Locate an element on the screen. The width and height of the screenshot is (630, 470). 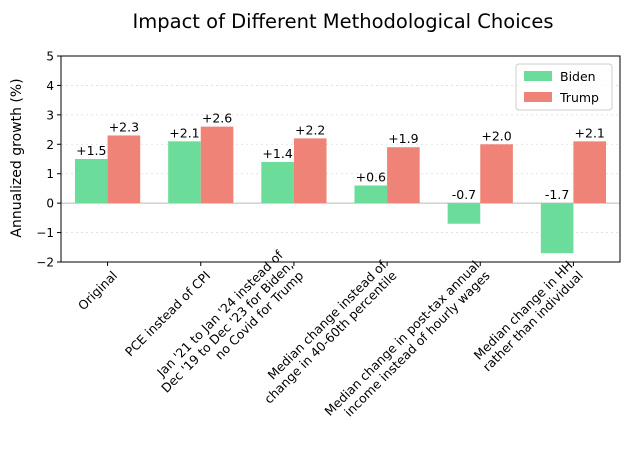
x-tick-label: Original is located at coordinates (97, 290).